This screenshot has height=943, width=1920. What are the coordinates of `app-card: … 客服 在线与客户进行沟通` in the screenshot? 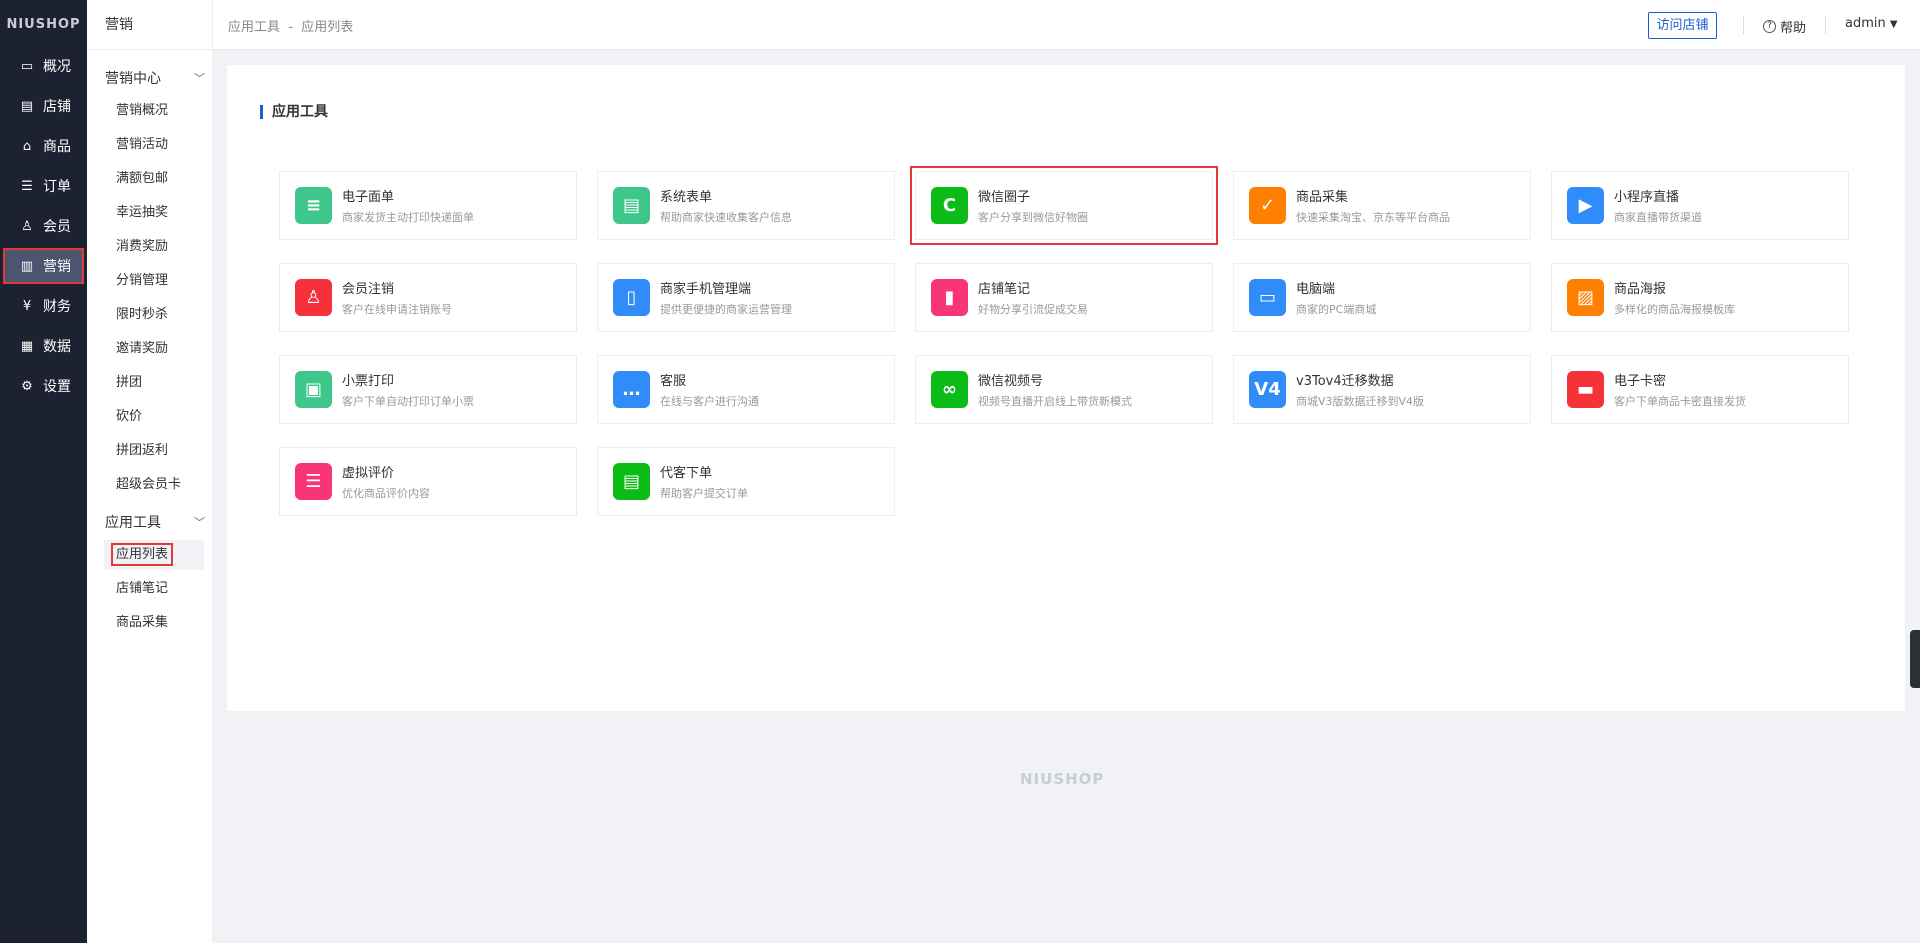 It's located at (746, 389).